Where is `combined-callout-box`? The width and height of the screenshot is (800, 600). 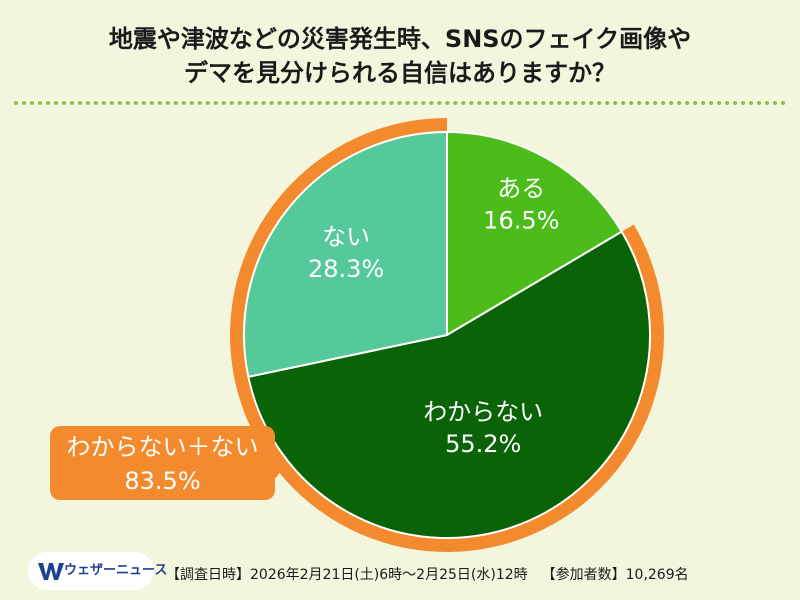 combined-callout-box is located at coordinates (162, 463).